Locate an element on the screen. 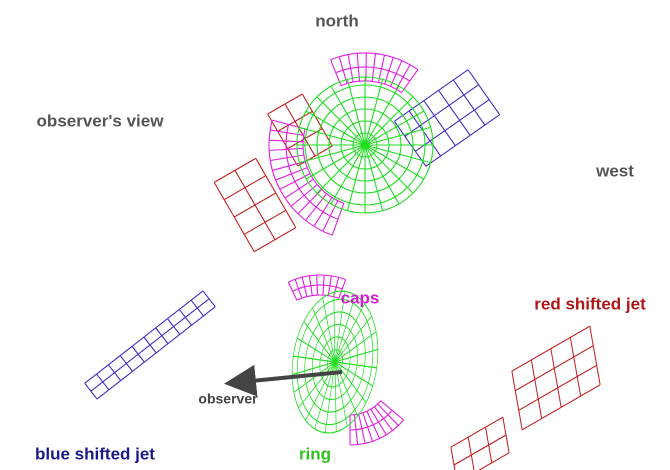  caps-label: caps is located at coordinates (360, 297).